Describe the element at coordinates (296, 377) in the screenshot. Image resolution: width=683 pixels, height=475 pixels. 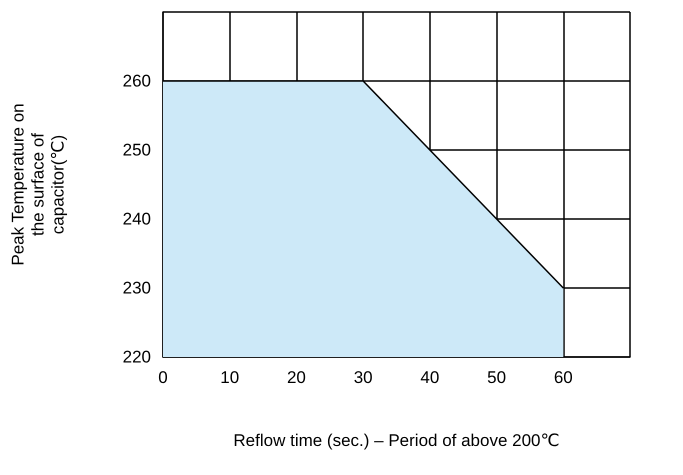
I see `x-tick-label: 20` at that location.